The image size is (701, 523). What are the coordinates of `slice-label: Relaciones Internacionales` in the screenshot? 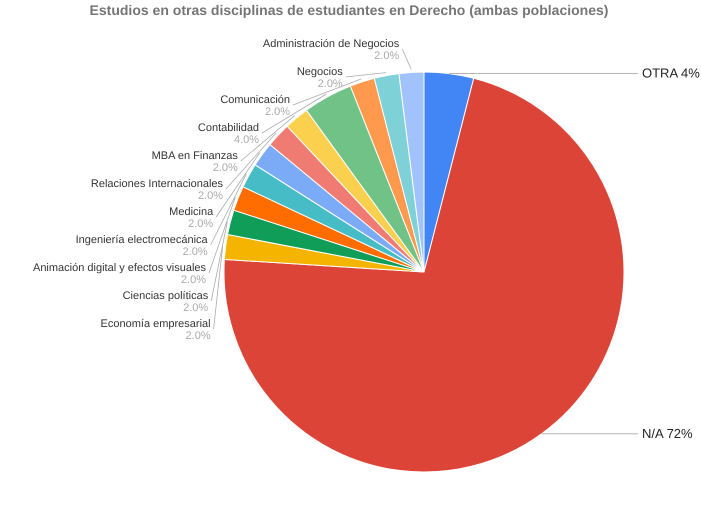 It's located at (157, 184).